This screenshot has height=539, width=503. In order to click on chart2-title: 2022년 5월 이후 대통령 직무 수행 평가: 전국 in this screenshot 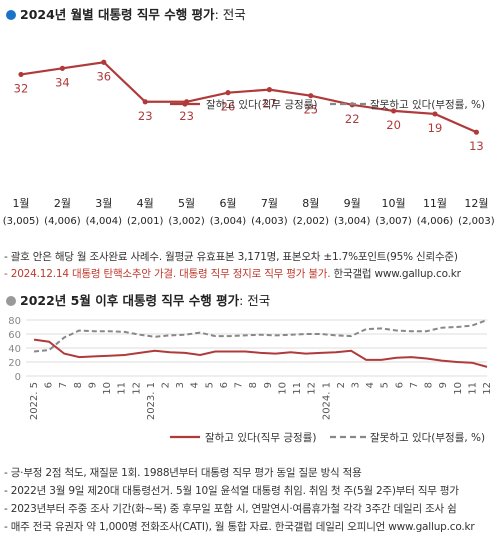, I will do `click(138, 299)`.